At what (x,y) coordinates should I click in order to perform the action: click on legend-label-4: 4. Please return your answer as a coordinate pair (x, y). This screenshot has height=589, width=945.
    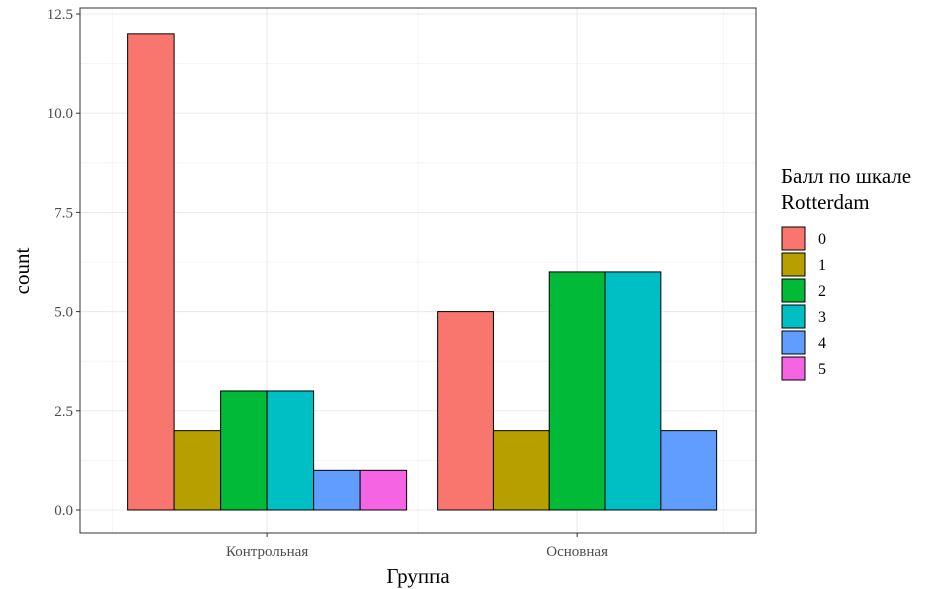
    Looking at the image, I should click on (822, 343).